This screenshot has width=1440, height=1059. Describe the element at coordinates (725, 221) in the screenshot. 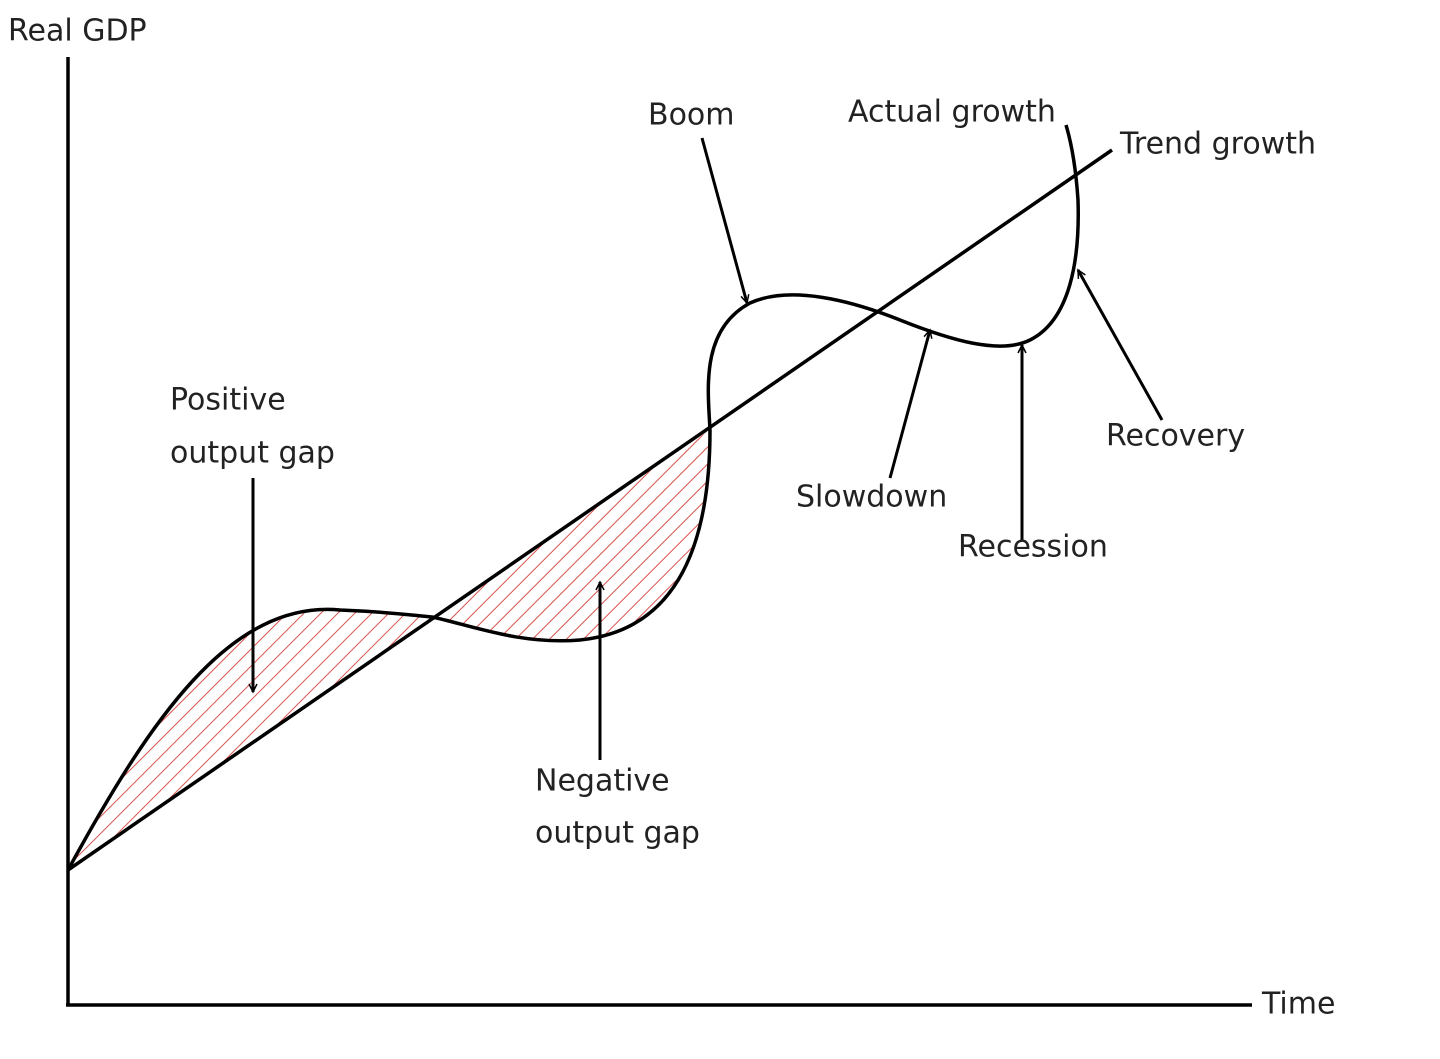

I see `boom-arrow` at that location.